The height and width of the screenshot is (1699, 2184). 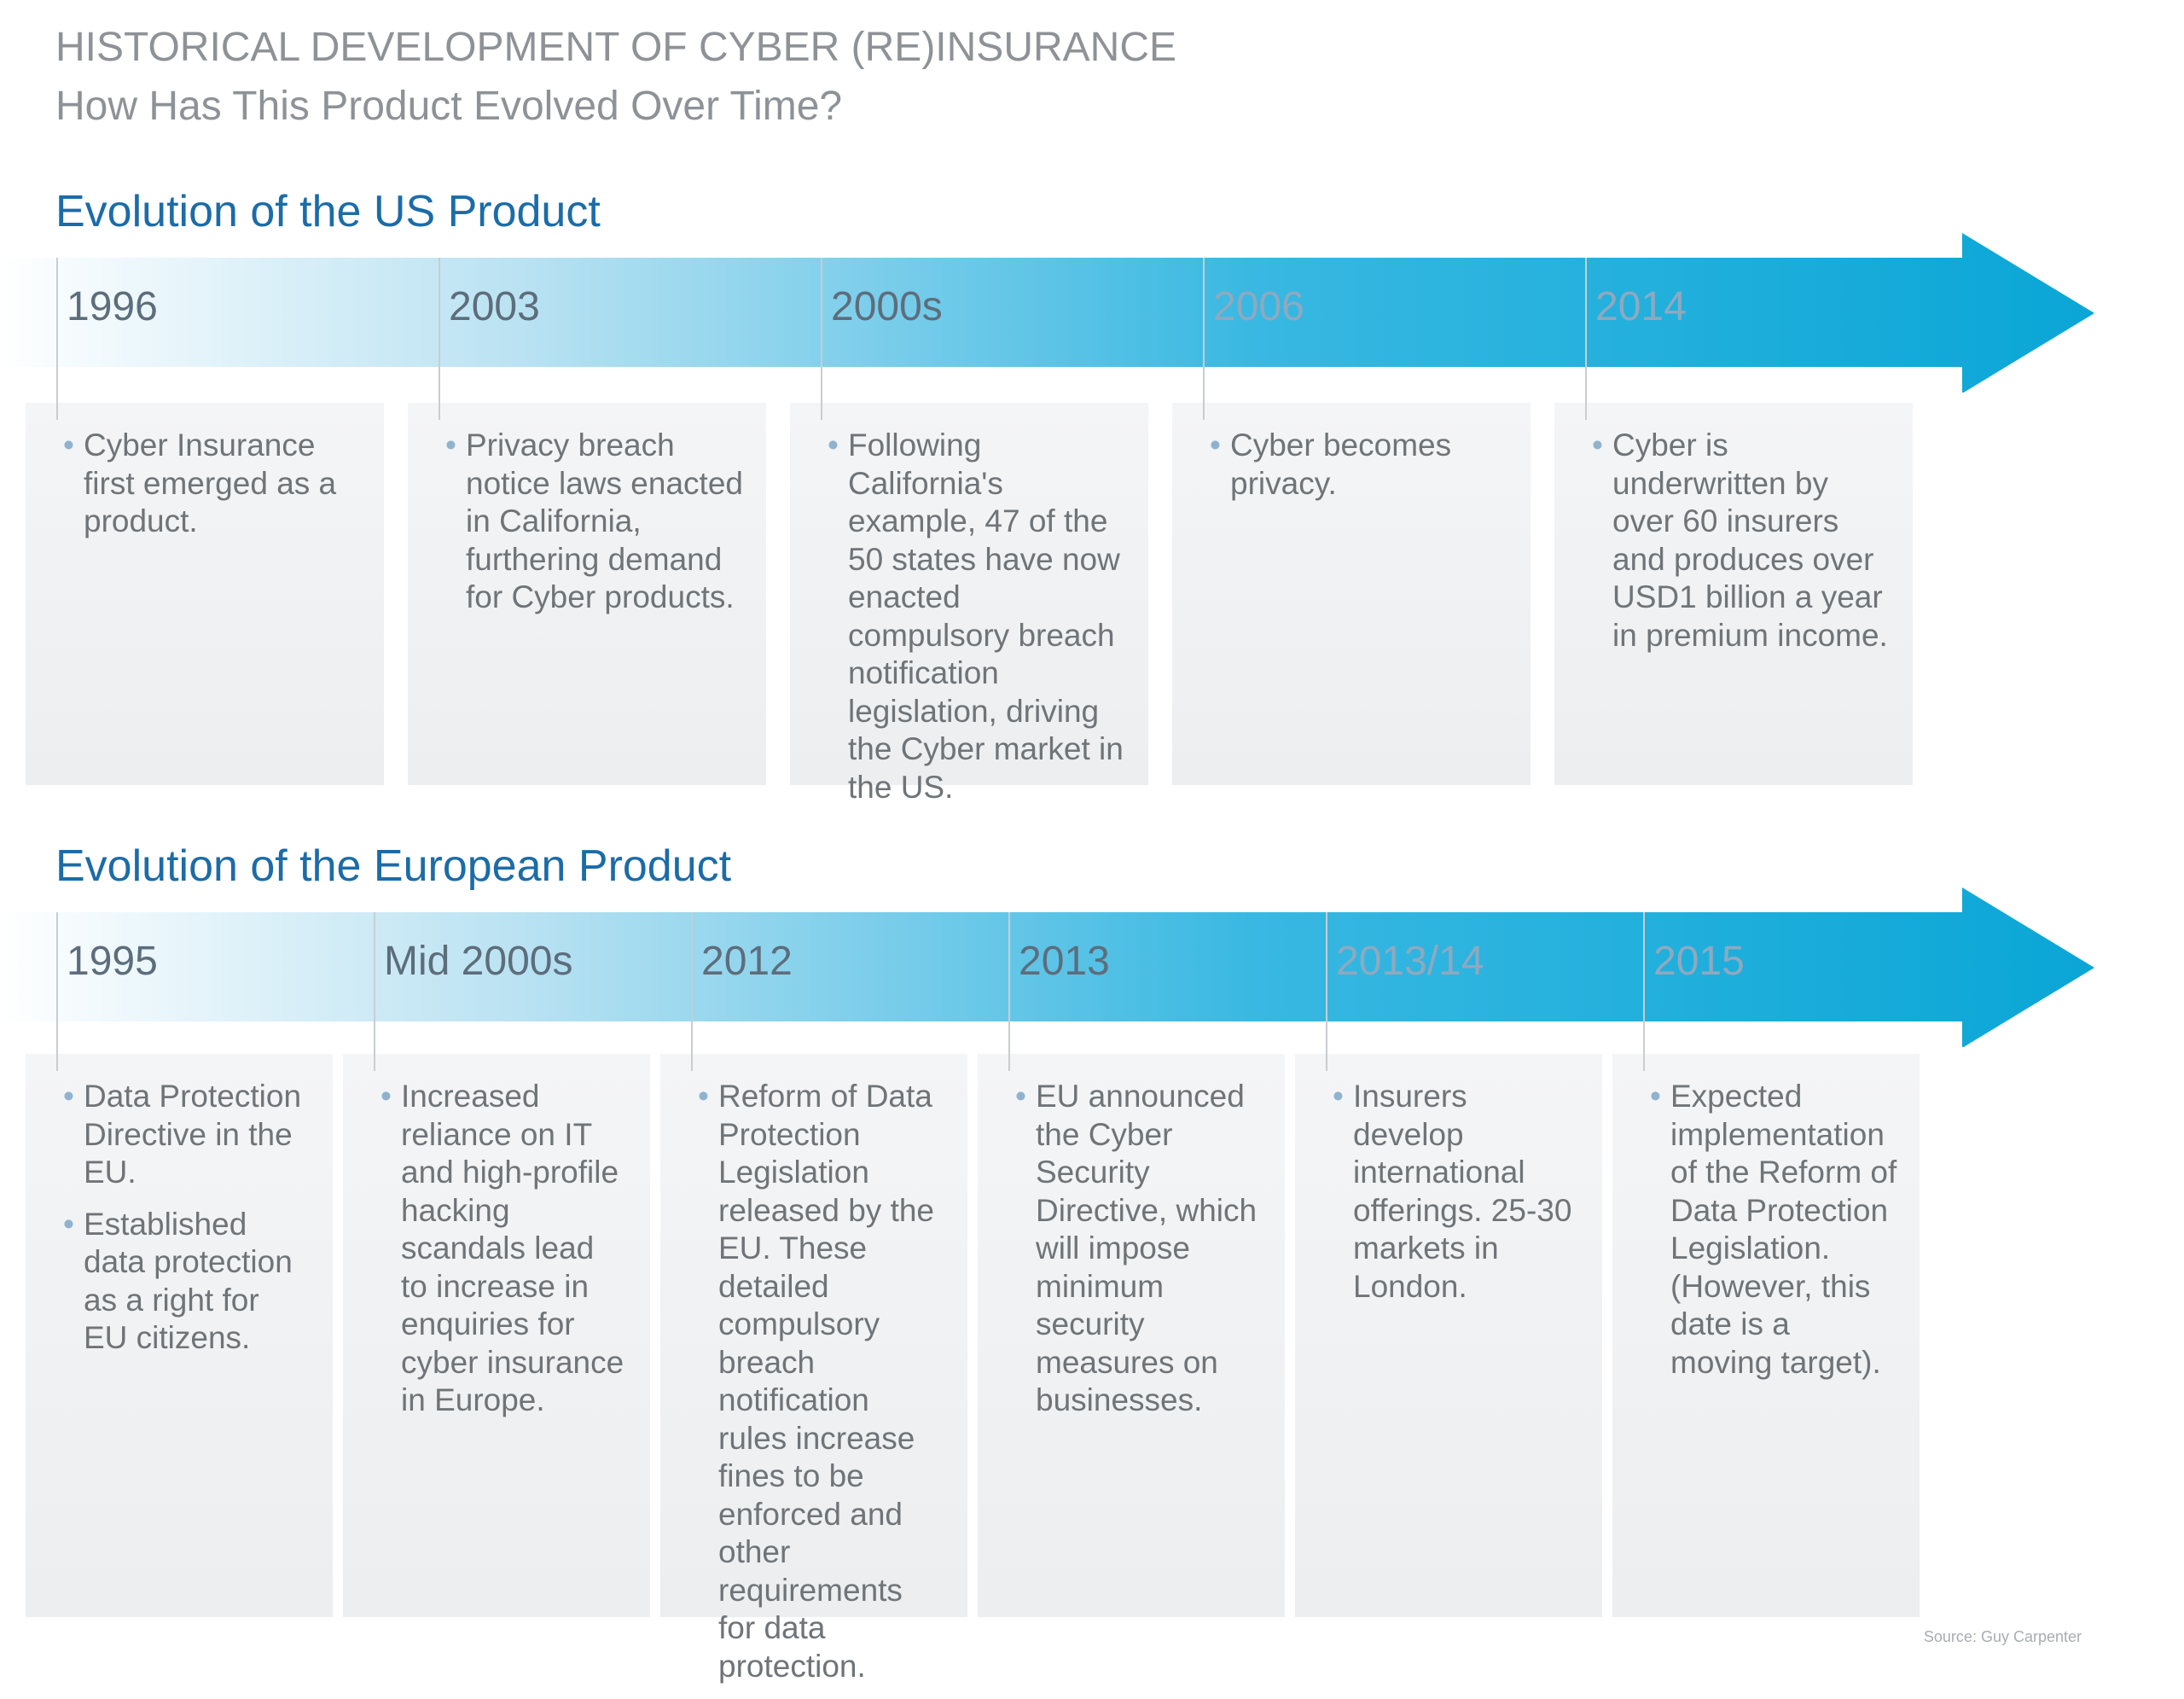 What do you see at coordinates (449, 106) in the screenshot?
I see `page-subtitle: How Has This Product Evolved Over Time?` at bounding box center [449, 106].